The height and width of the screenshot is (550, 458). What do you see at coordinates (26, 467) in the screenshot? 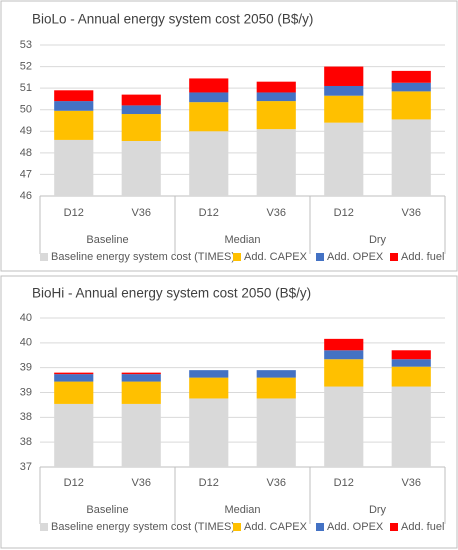
I see `y-tick-label: 37` at bounding box center [26, 467].